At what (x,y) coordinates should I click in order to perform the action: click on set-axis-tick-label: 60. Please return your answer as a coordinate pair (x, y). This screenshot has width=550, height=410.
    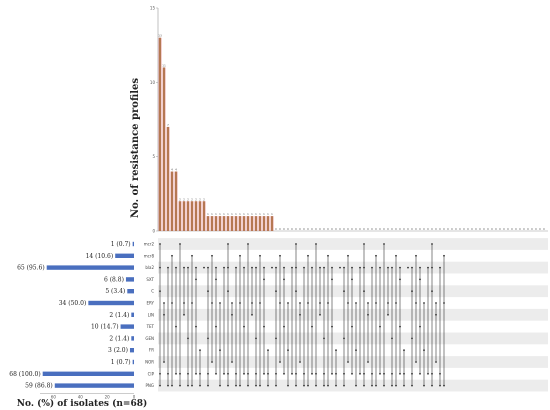
    Looking at the image, I should click on (54, 397).